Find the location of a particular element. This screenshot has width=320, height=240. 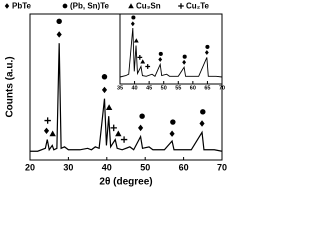

x-tick-label: 20 is located at coordinates (30, 167).